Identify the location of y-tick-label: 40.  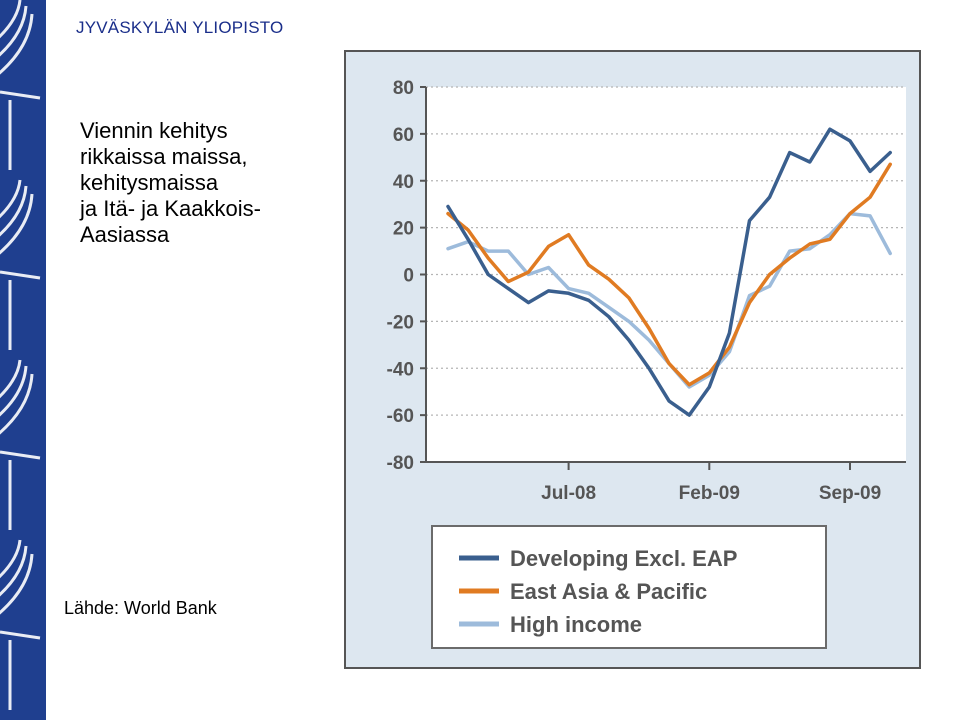
(403, 182).